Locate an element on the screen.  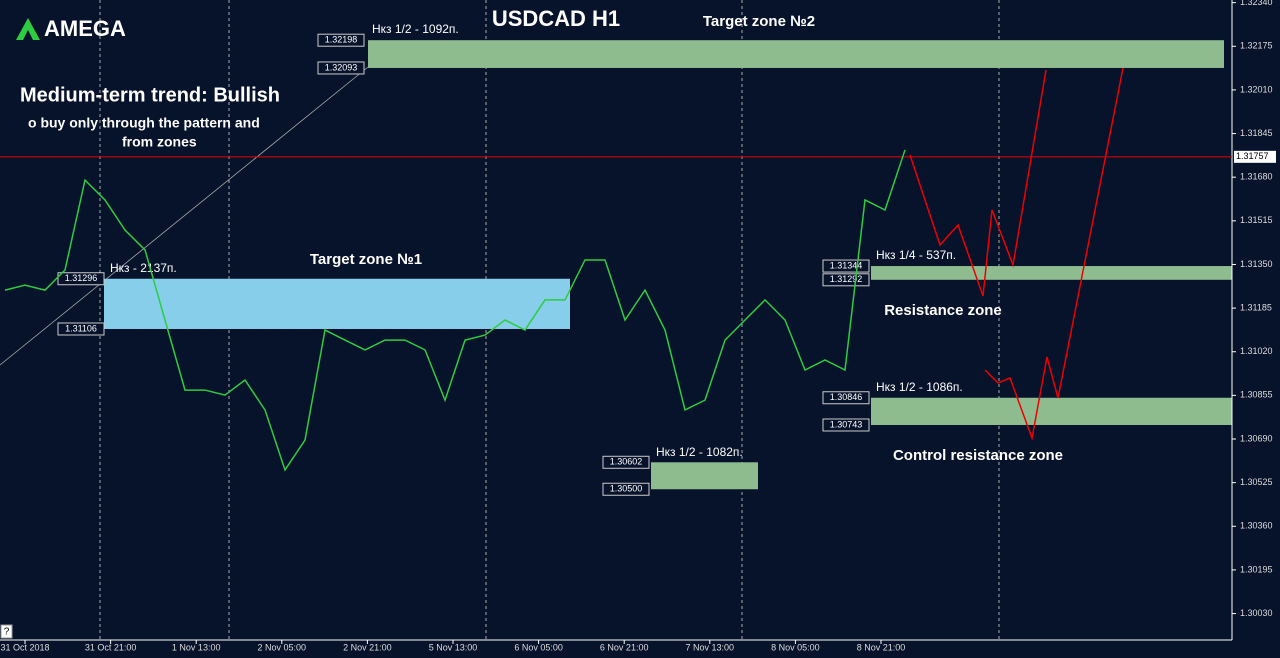
x-tick-label: 5 Nov 13:00 is located at coordinates (453, 647).